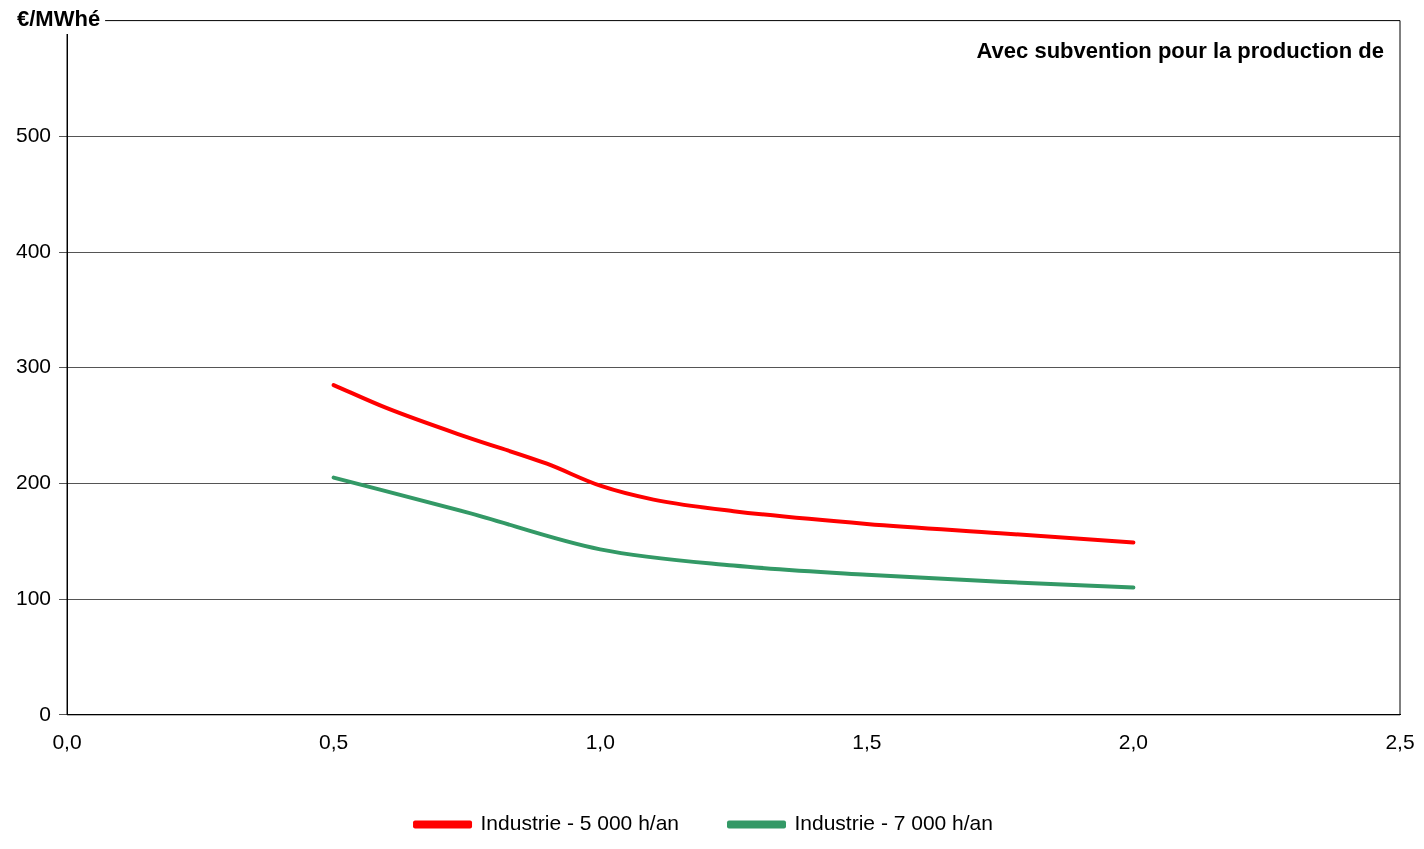 Image resolution: width=1424 pixels, height=849 pixels. I want to click on x-tick-label: 0,5, so click(334, 742).